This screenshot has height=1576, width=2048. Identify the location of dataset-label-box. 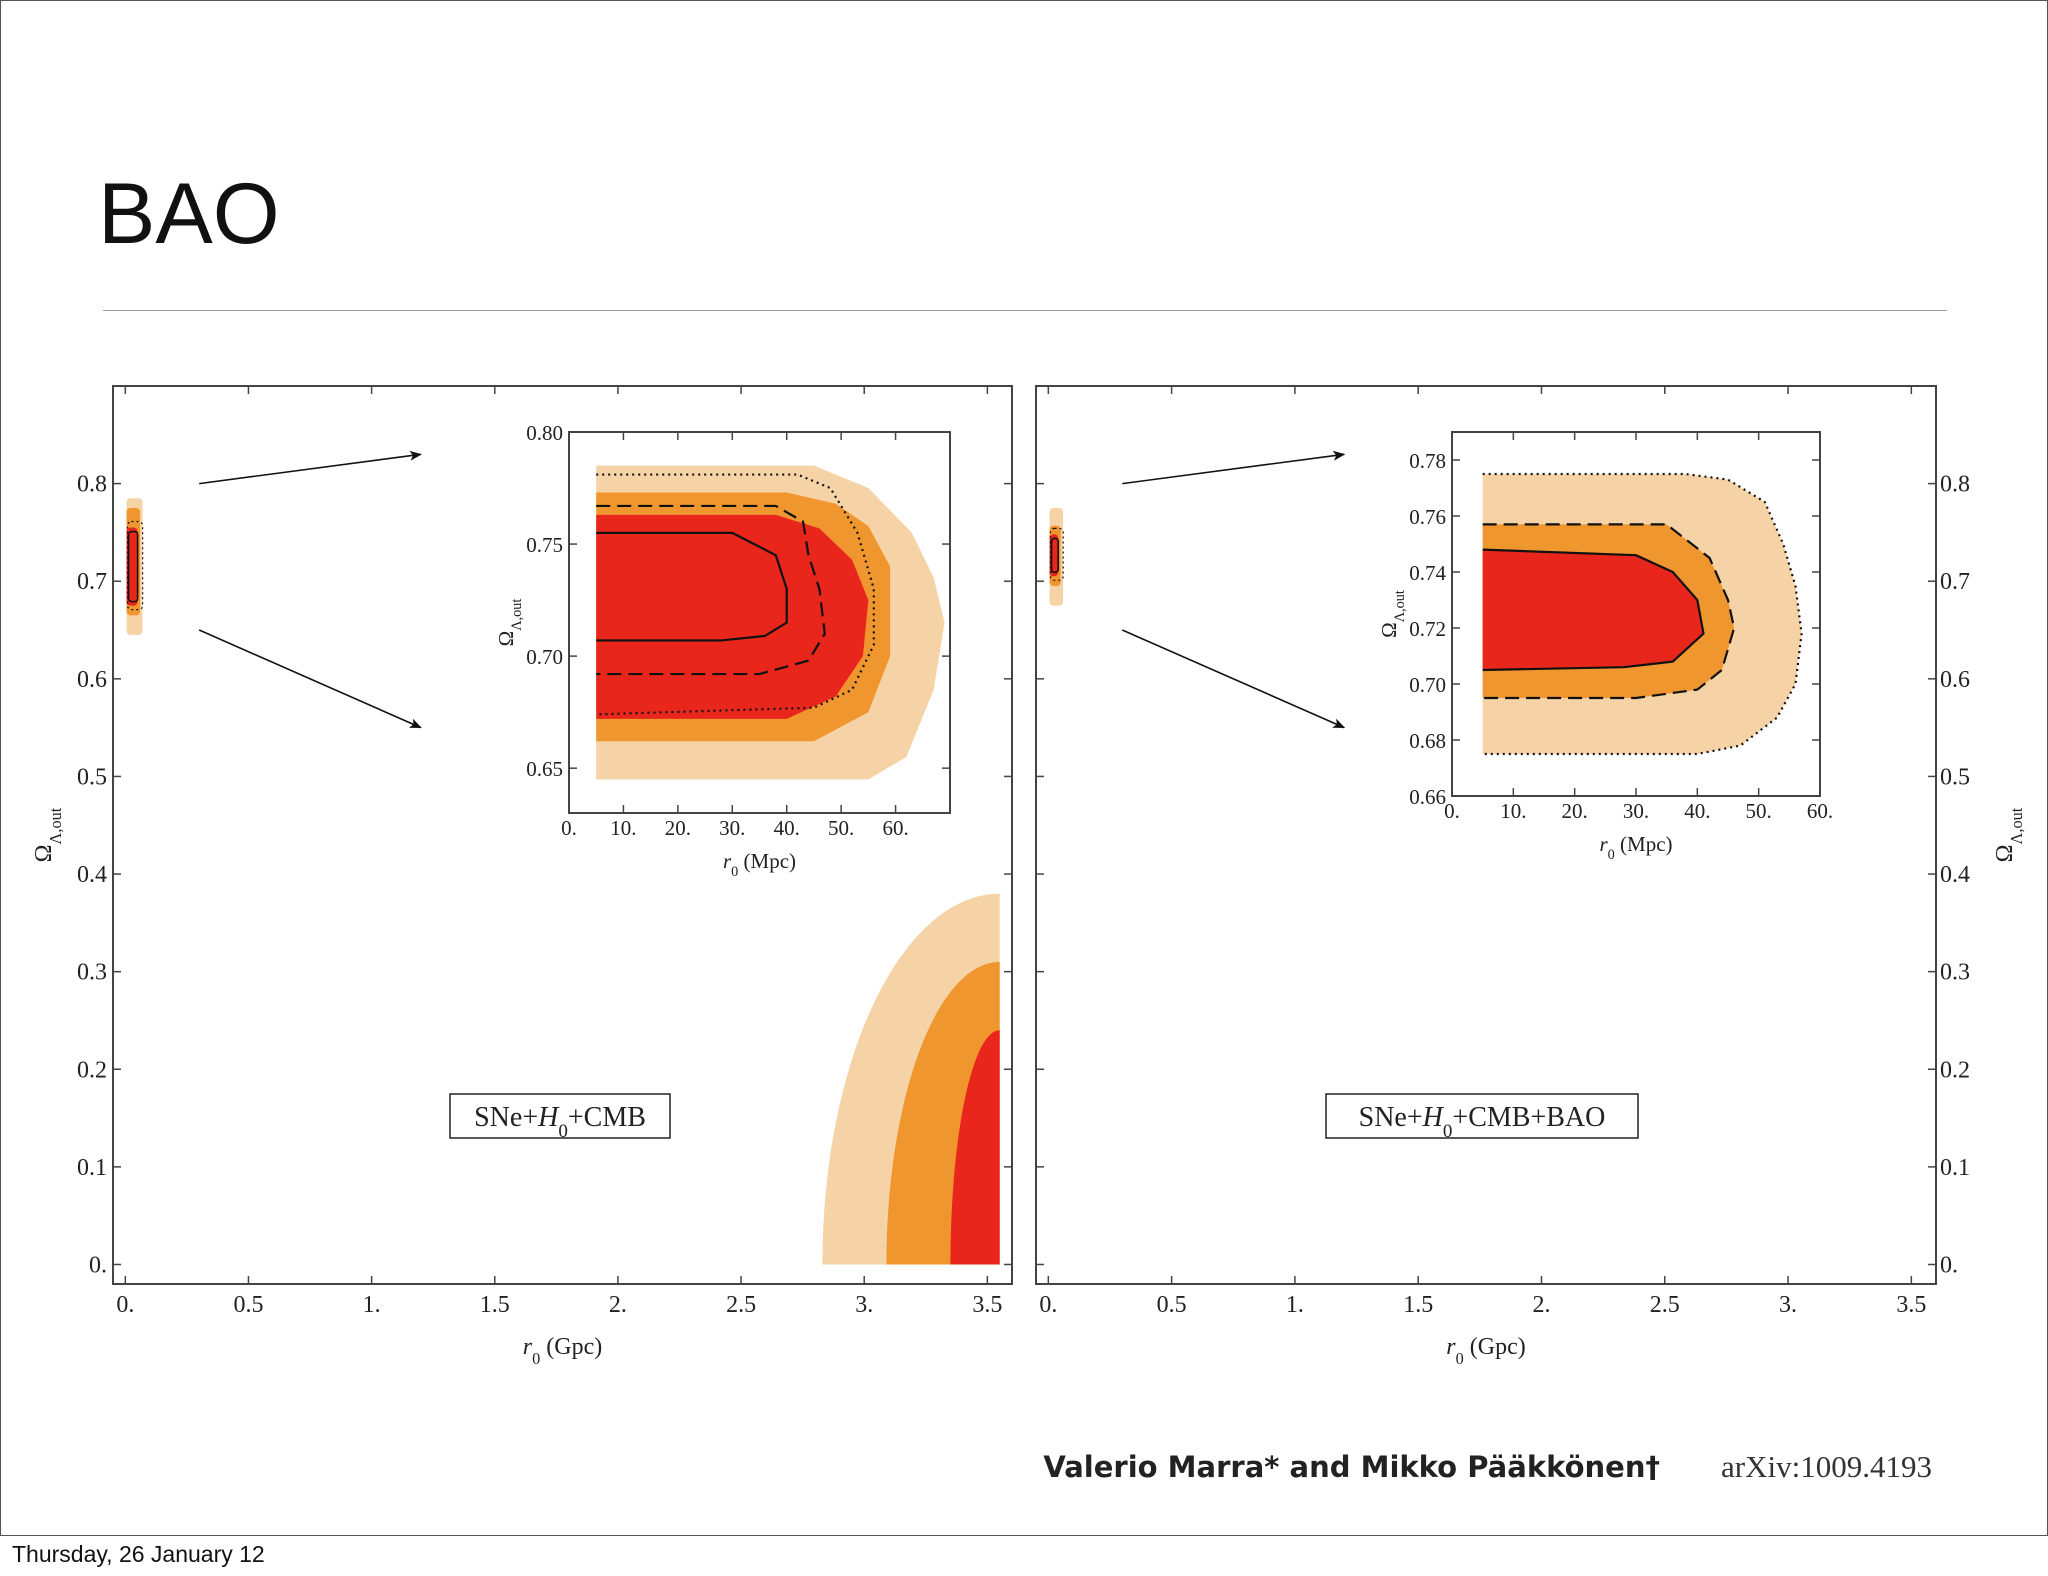
(560, 1116).